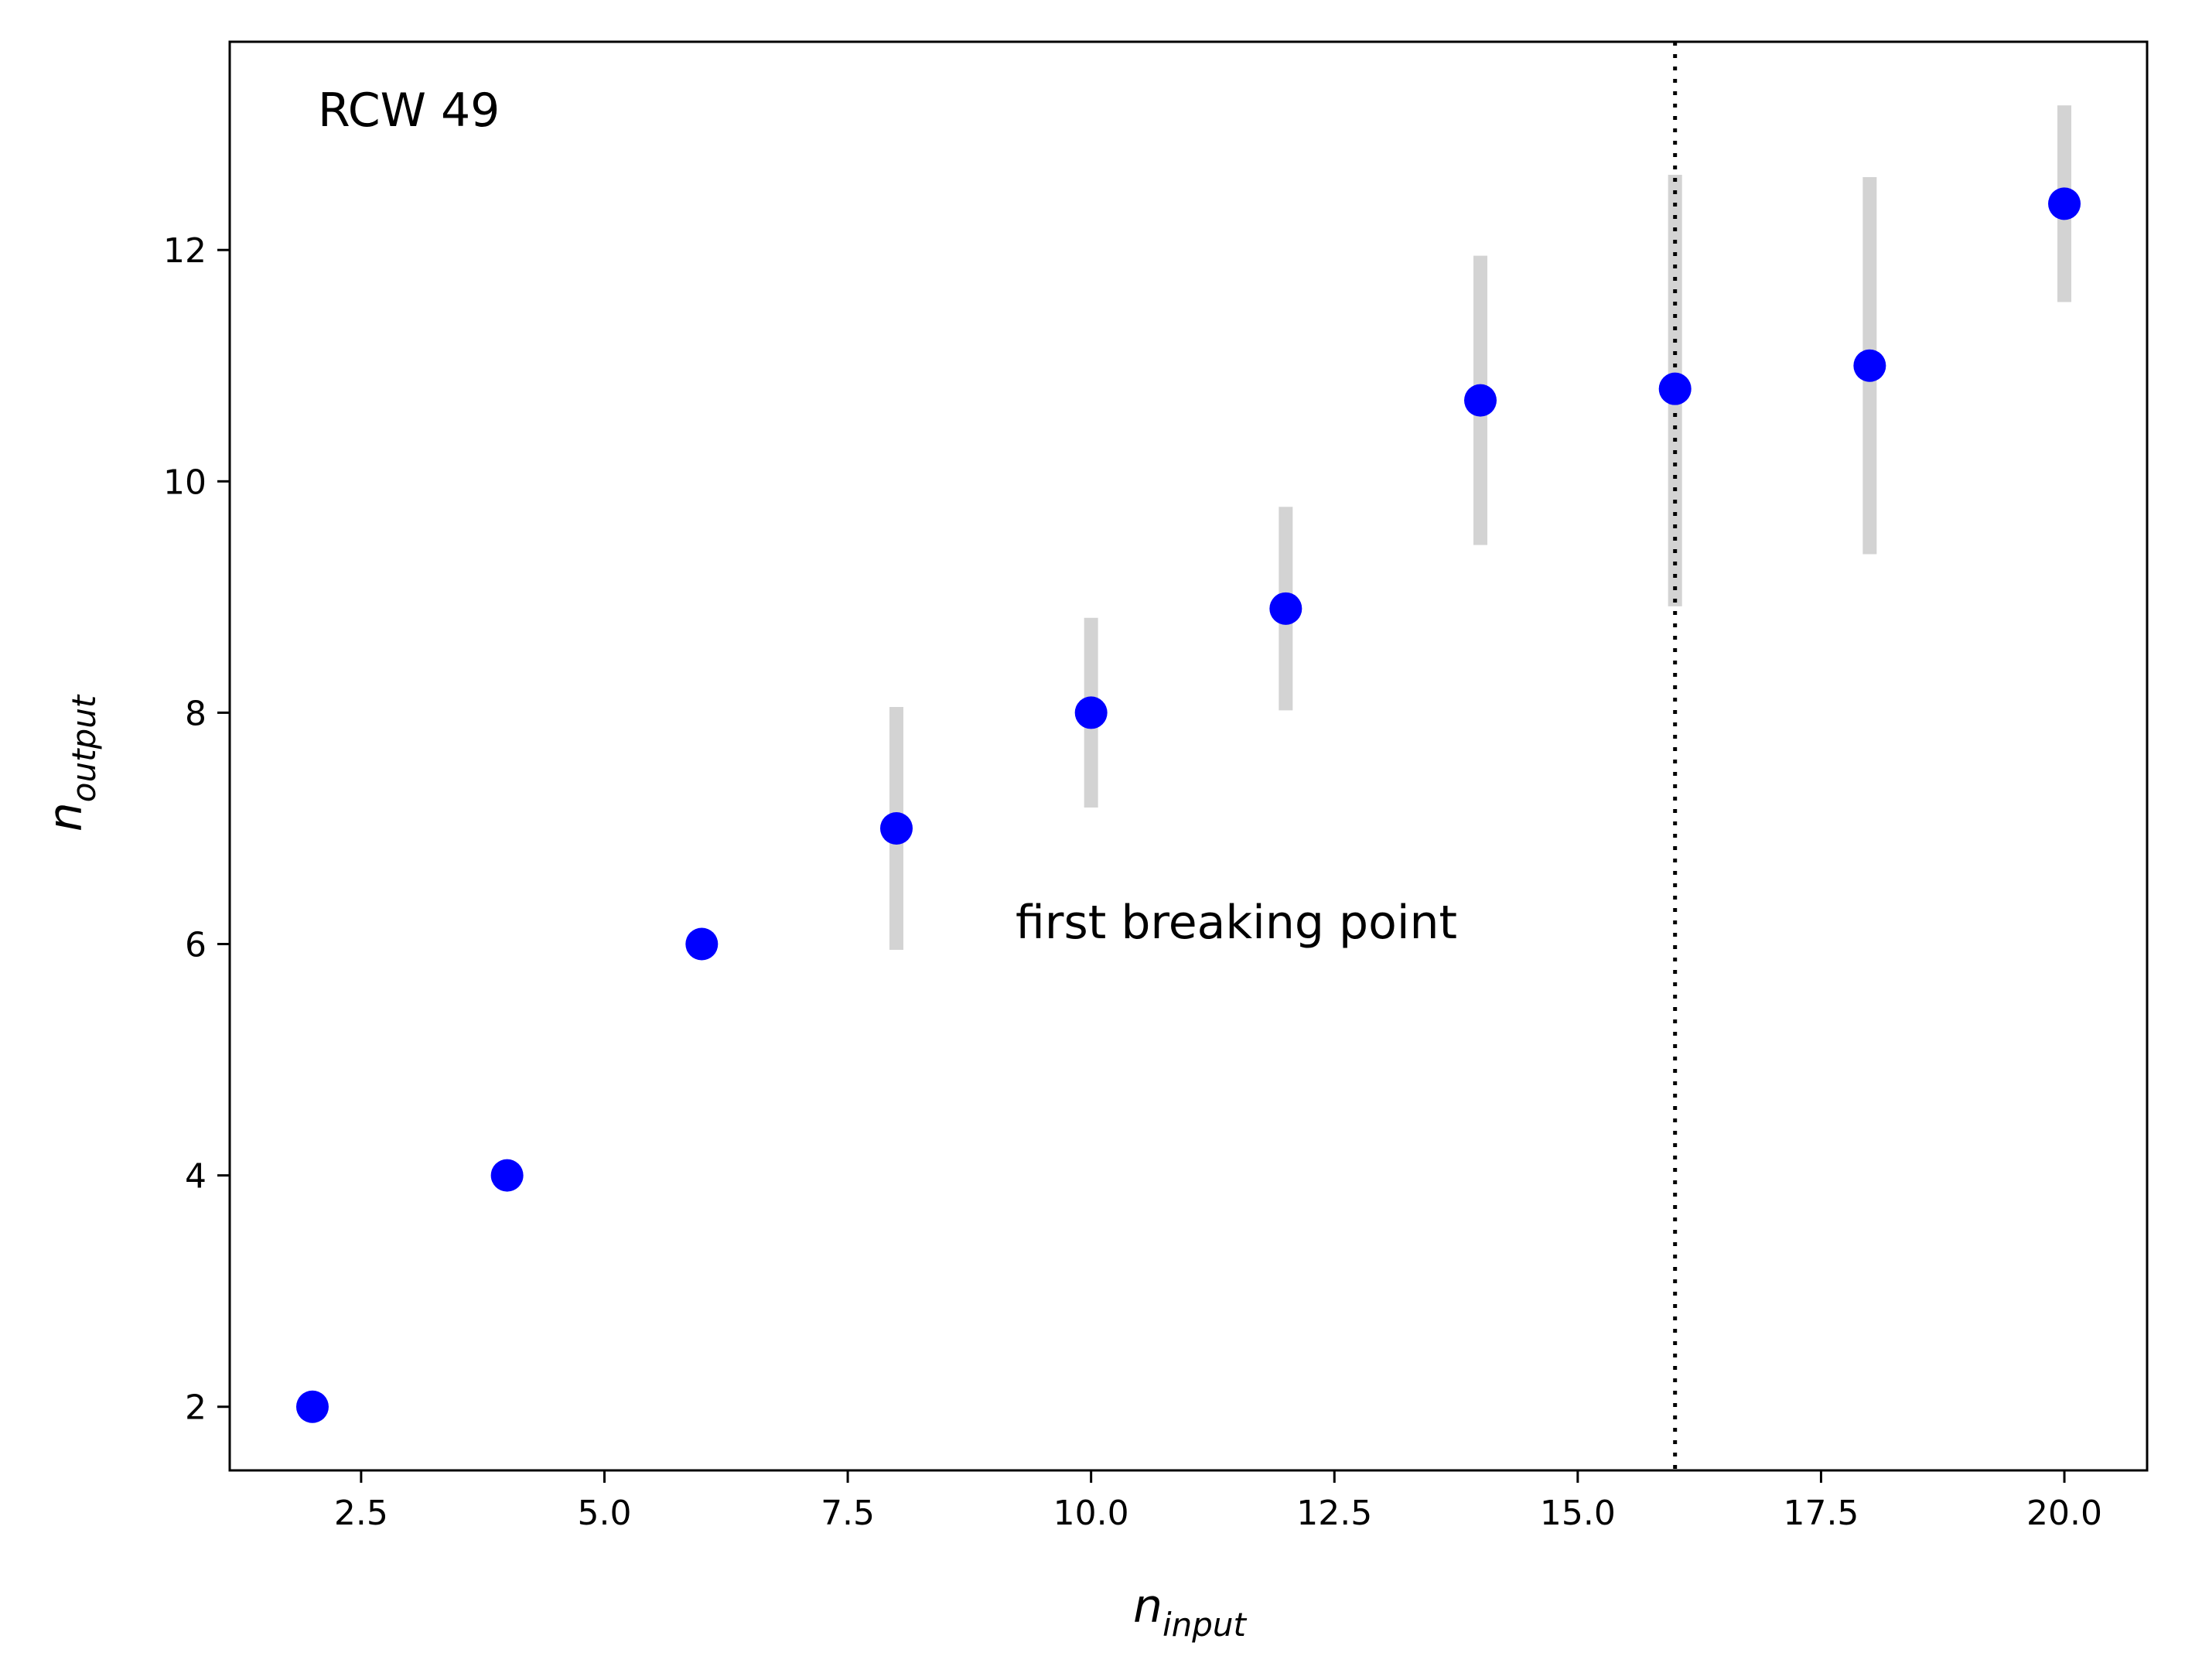 The height and width of the screenshot is (1680, 2185). Describe the element at coordinates (185, 251) in the screenshot. I see `y-tick-label: 12` at that location.